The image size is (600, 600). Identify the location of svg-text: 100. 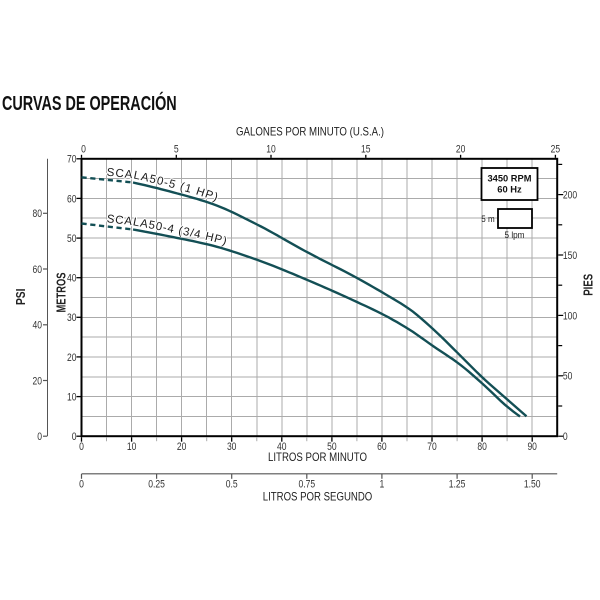
(570, 316).